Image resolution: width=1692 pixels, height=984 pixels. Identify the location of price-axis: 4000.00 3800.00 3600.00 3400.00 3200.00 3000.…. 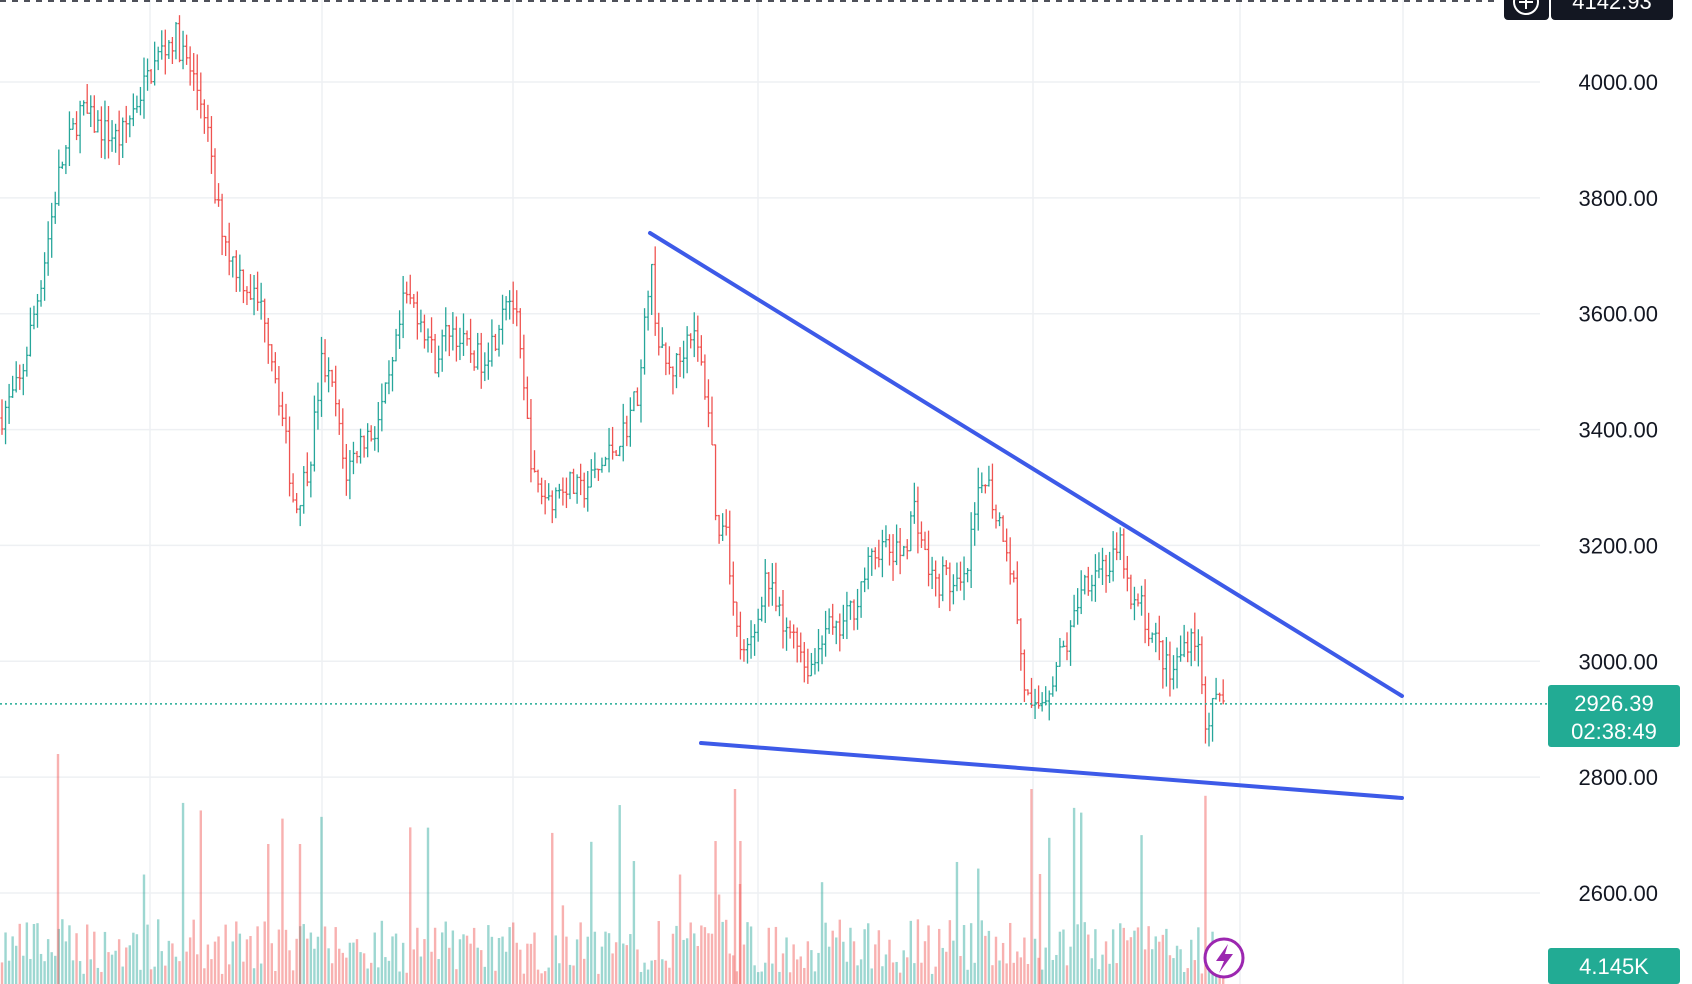
(1618, 488).